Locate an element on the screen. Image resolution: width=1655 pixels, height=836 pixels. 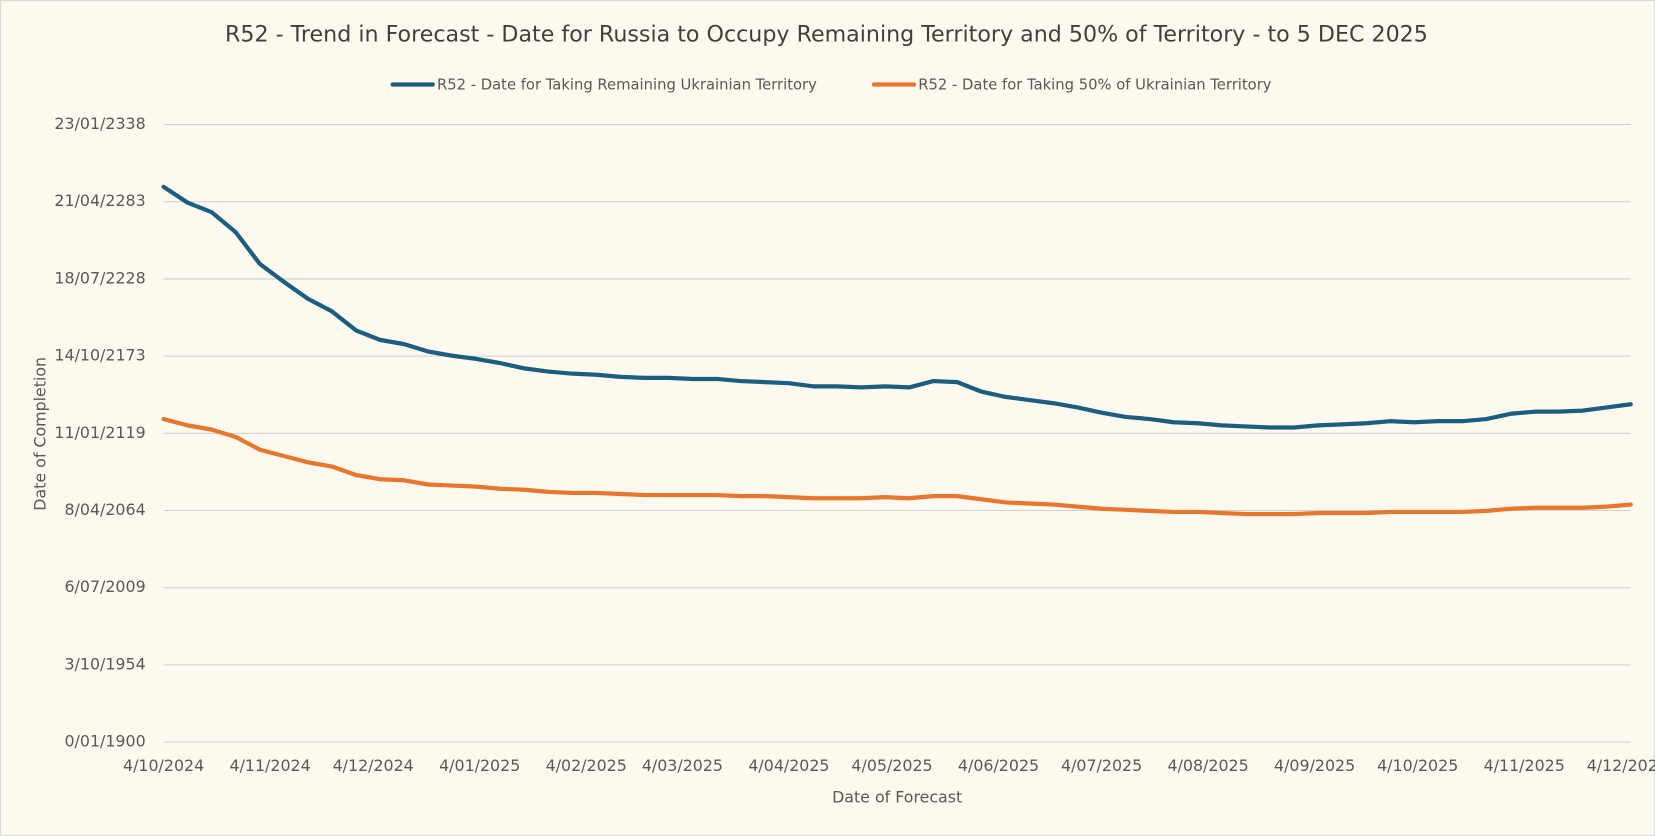
x-tick-label: 4/02/2025 is located at coordinates (586, 765).